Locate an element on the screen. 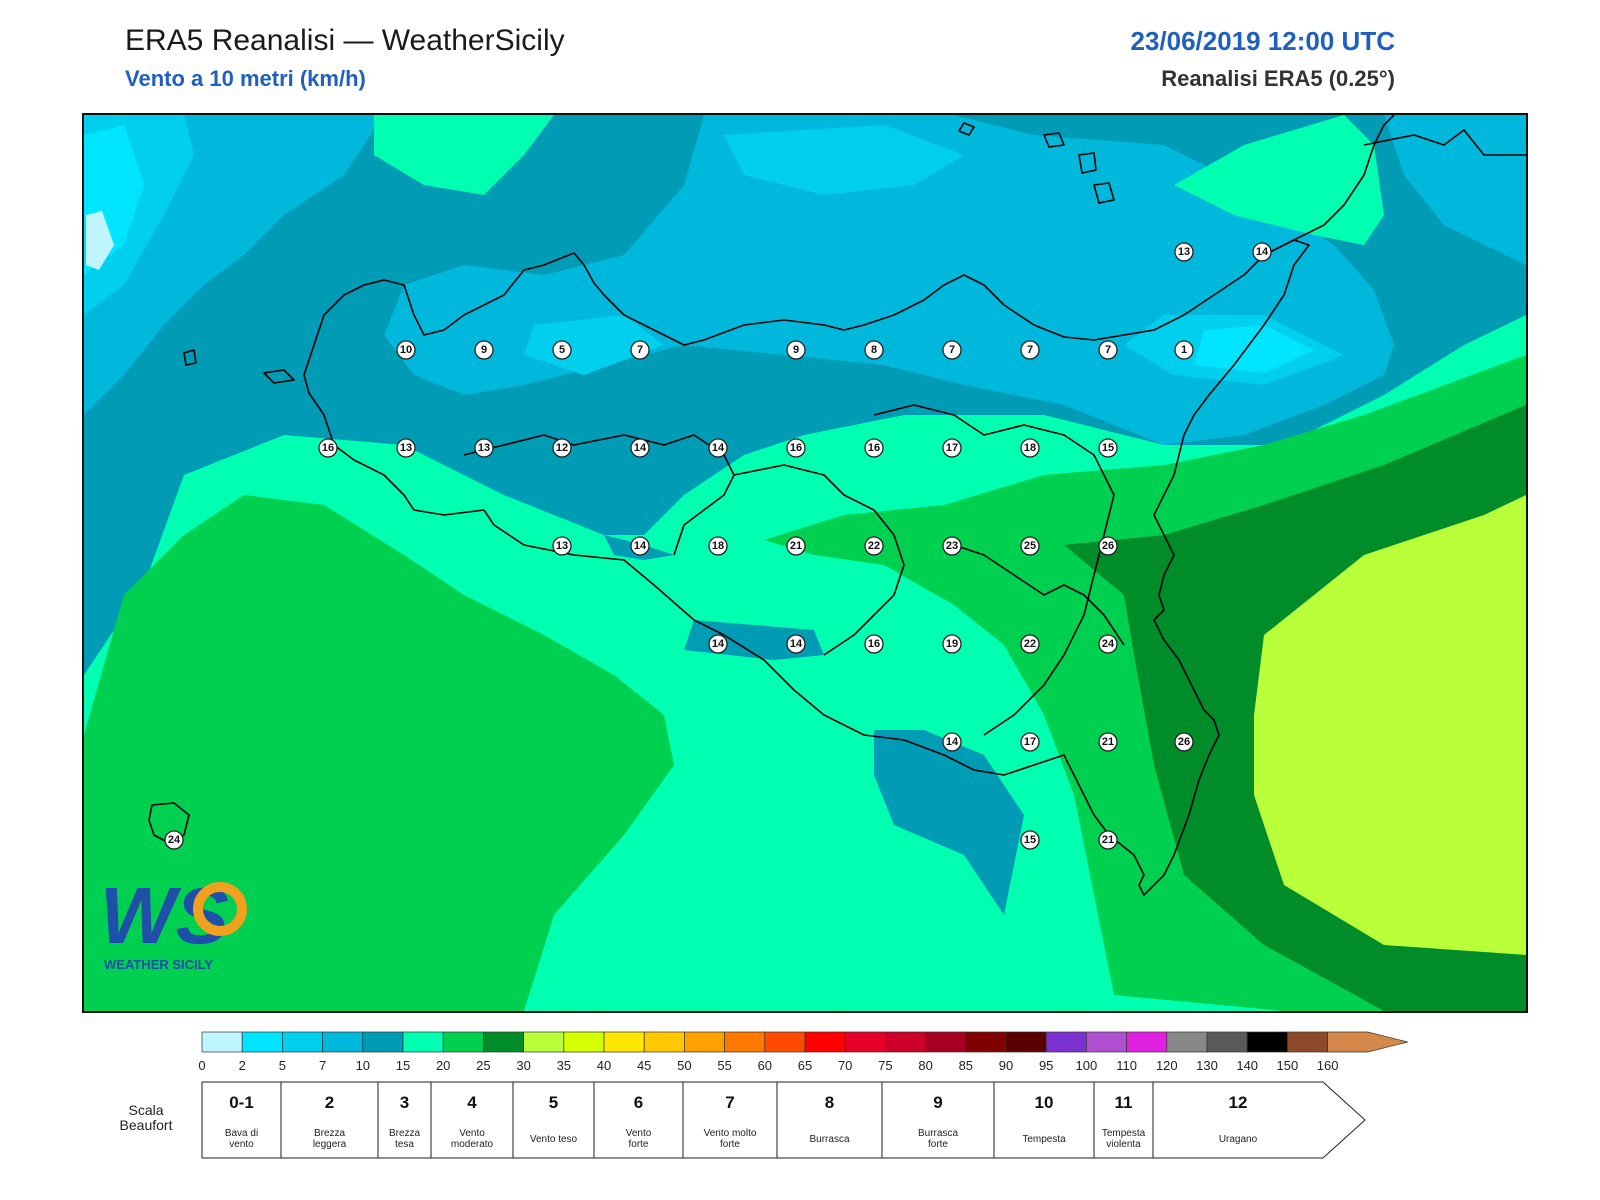 The width and height of the screenshot is (1600, 1200). beaufort-number: 2 is located at coordinates (329, 1102).